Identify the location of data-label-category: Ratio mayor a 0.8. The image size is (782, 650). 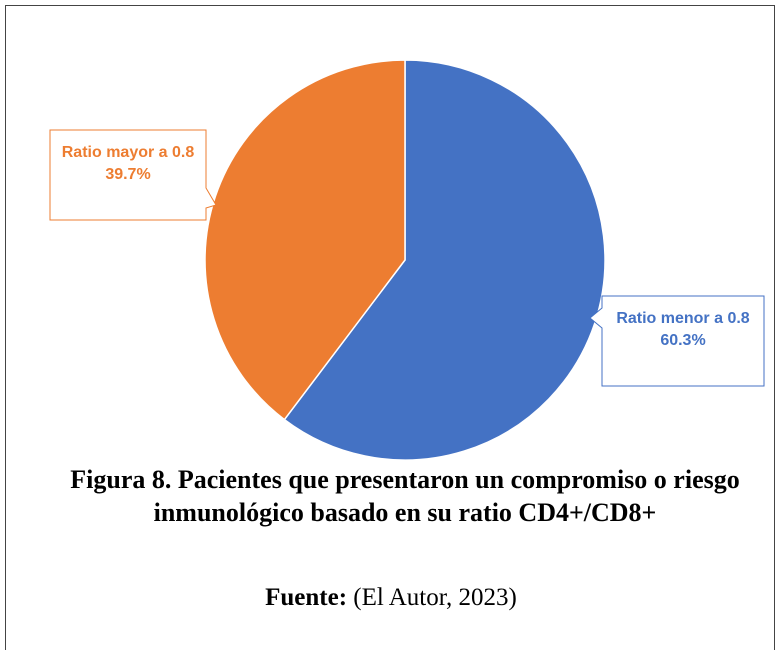
(128, 152).